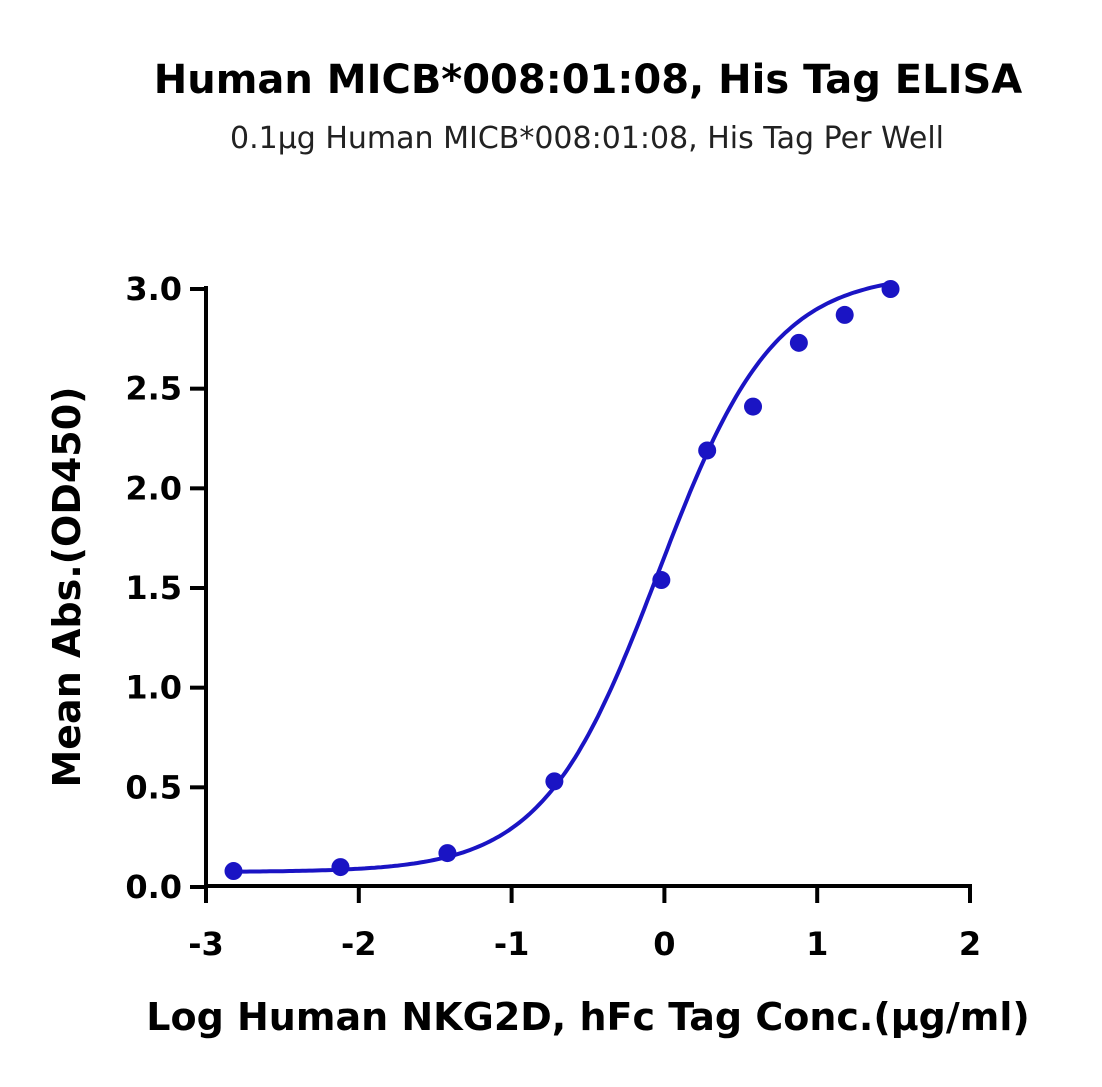  What do you see at coordinates (512, 944) in the screenshot?
I see `x-tick-label: -1` at bounding box center [512, 944].